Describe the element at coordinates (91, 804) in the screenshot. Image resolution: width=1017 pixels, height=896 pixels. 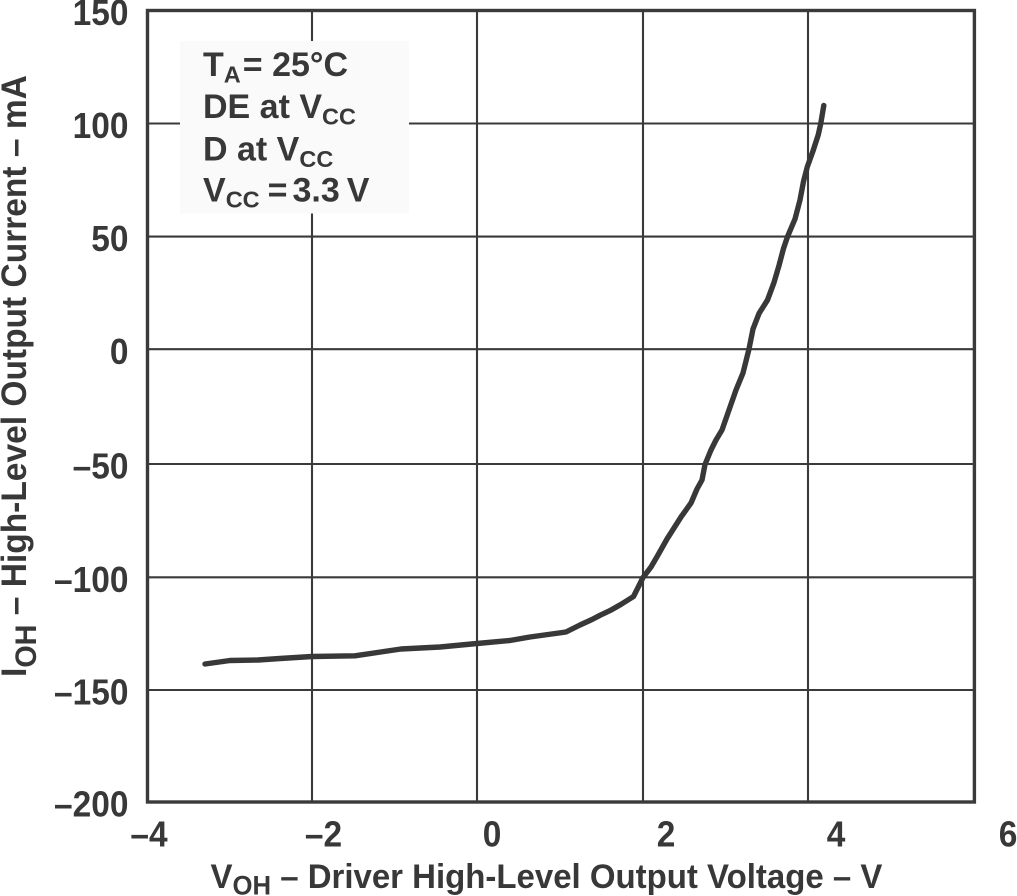
I see `svg-text: –200` at that location.